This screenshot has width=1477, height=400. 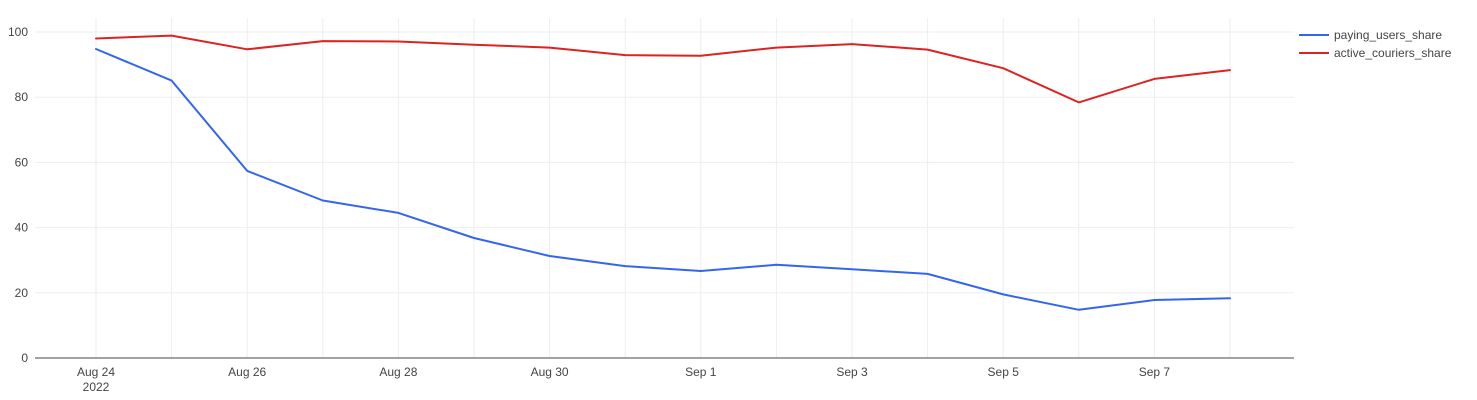 What do you see at coordinates (852, 372) in the screenshot?
I see `x-tick-label: Sep 3` at bounding box center [852, 372].